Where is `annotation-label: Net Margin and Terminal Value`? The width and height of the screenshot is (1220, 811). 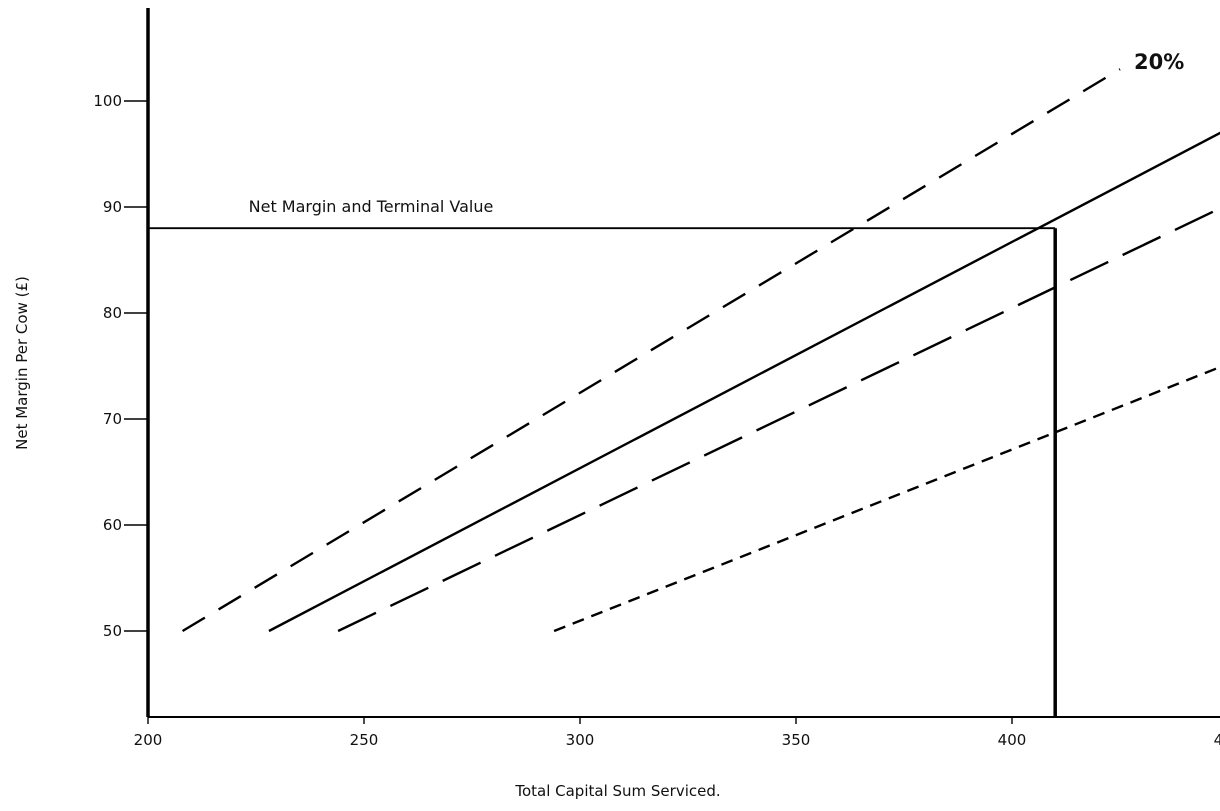
annotation-label: Net Margin and Terminal Value is located at coordinates (371, 206).